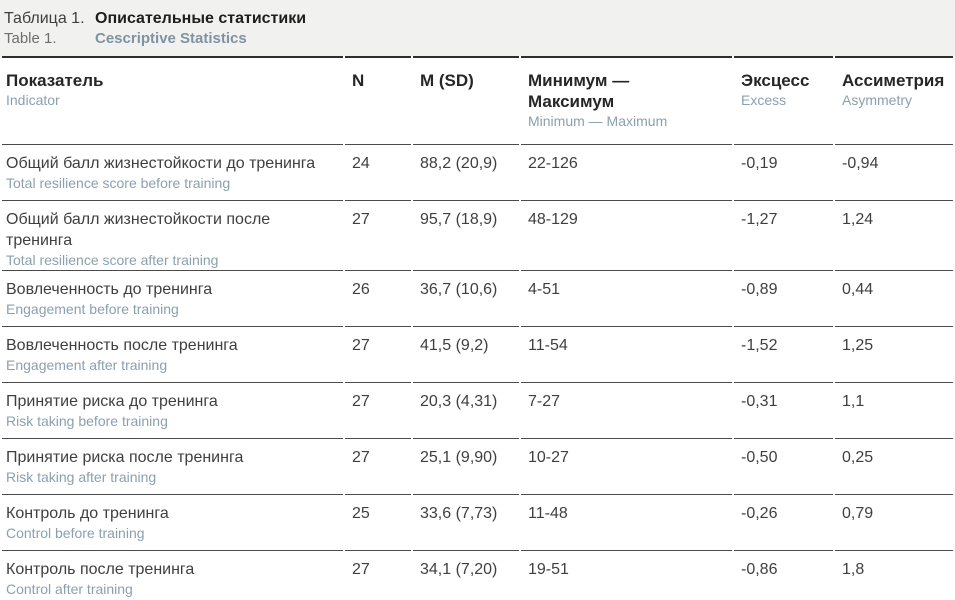 The width and height of the screenshot is (955, 600). Describe the element at coordinates (894, 299) in the screenshot. I see `asymmetry-cell: 0,44` at that location.